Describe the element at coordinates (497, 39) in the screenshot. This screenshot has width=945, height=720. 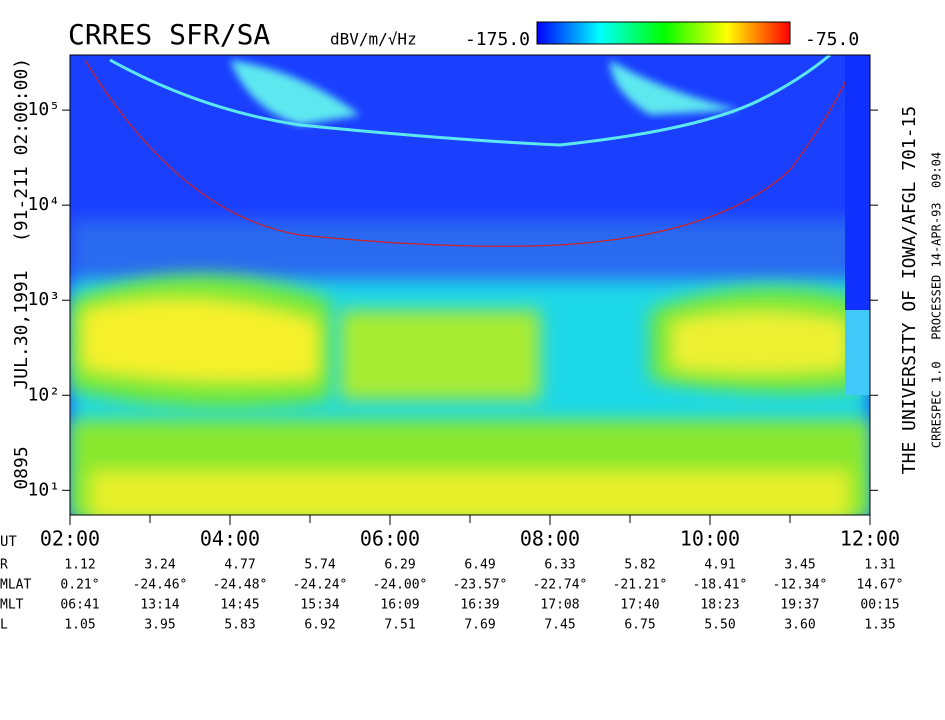
I see `colorbar-min: -175.0` at that location.